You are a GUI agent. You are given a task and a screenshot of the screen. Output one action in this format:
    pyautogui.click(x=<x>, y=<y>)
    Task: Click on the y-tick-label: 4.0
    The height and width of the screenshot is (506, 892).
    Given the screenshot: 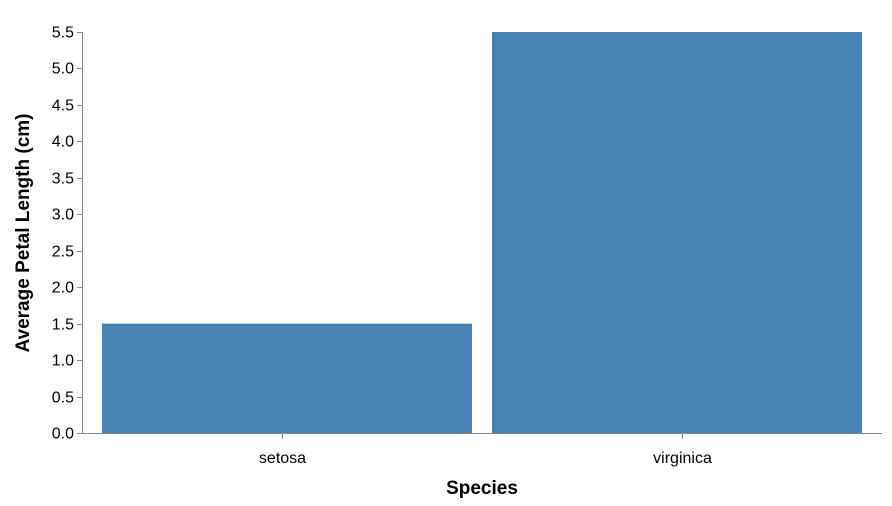 What is the action you would take?
    pyautogui.click(x=63, y=142)
    